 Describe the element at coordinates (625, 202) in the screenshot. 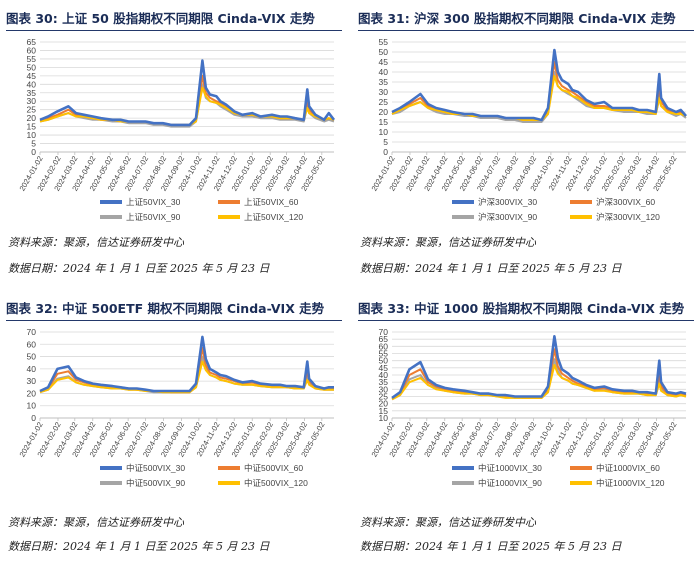

I see `legend-label: 沪深300VIX_60` at that location.